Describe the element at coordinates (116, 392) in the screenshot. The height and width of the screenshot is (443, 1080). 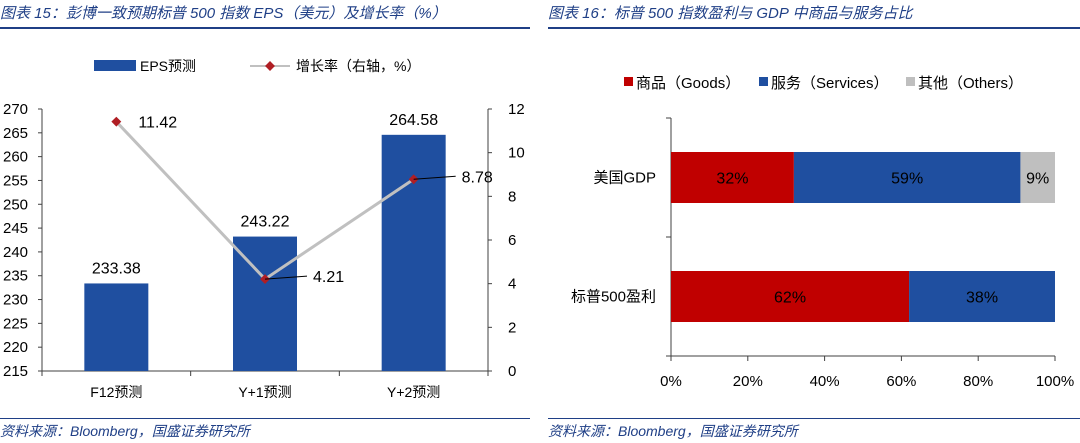
I see `x-category-label: F12预测` at that location.